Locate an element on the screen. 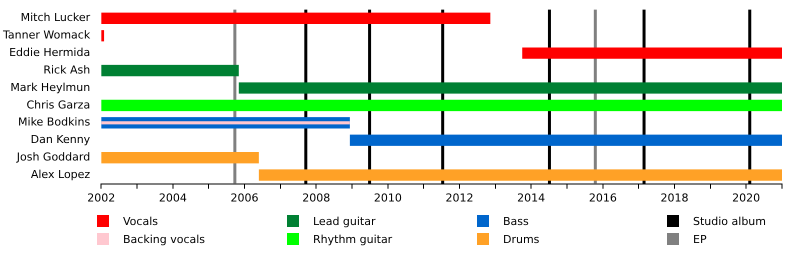 This screenshot has height=260, width=800. y-tick-label: Tanner Womack is located at coordinates (46, 35).